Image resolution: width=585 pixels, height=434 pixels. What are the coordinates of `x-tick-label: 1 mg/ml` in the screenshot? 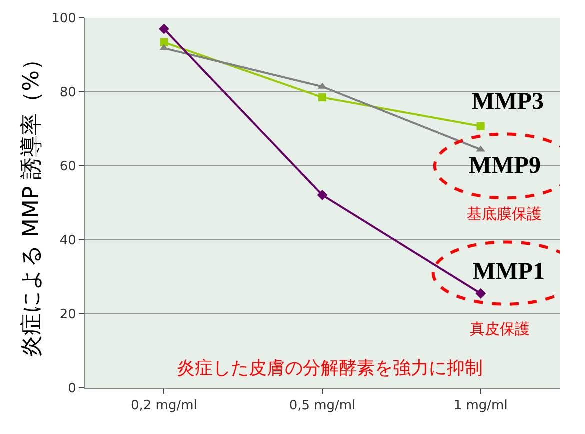 It's located at (481, 406).